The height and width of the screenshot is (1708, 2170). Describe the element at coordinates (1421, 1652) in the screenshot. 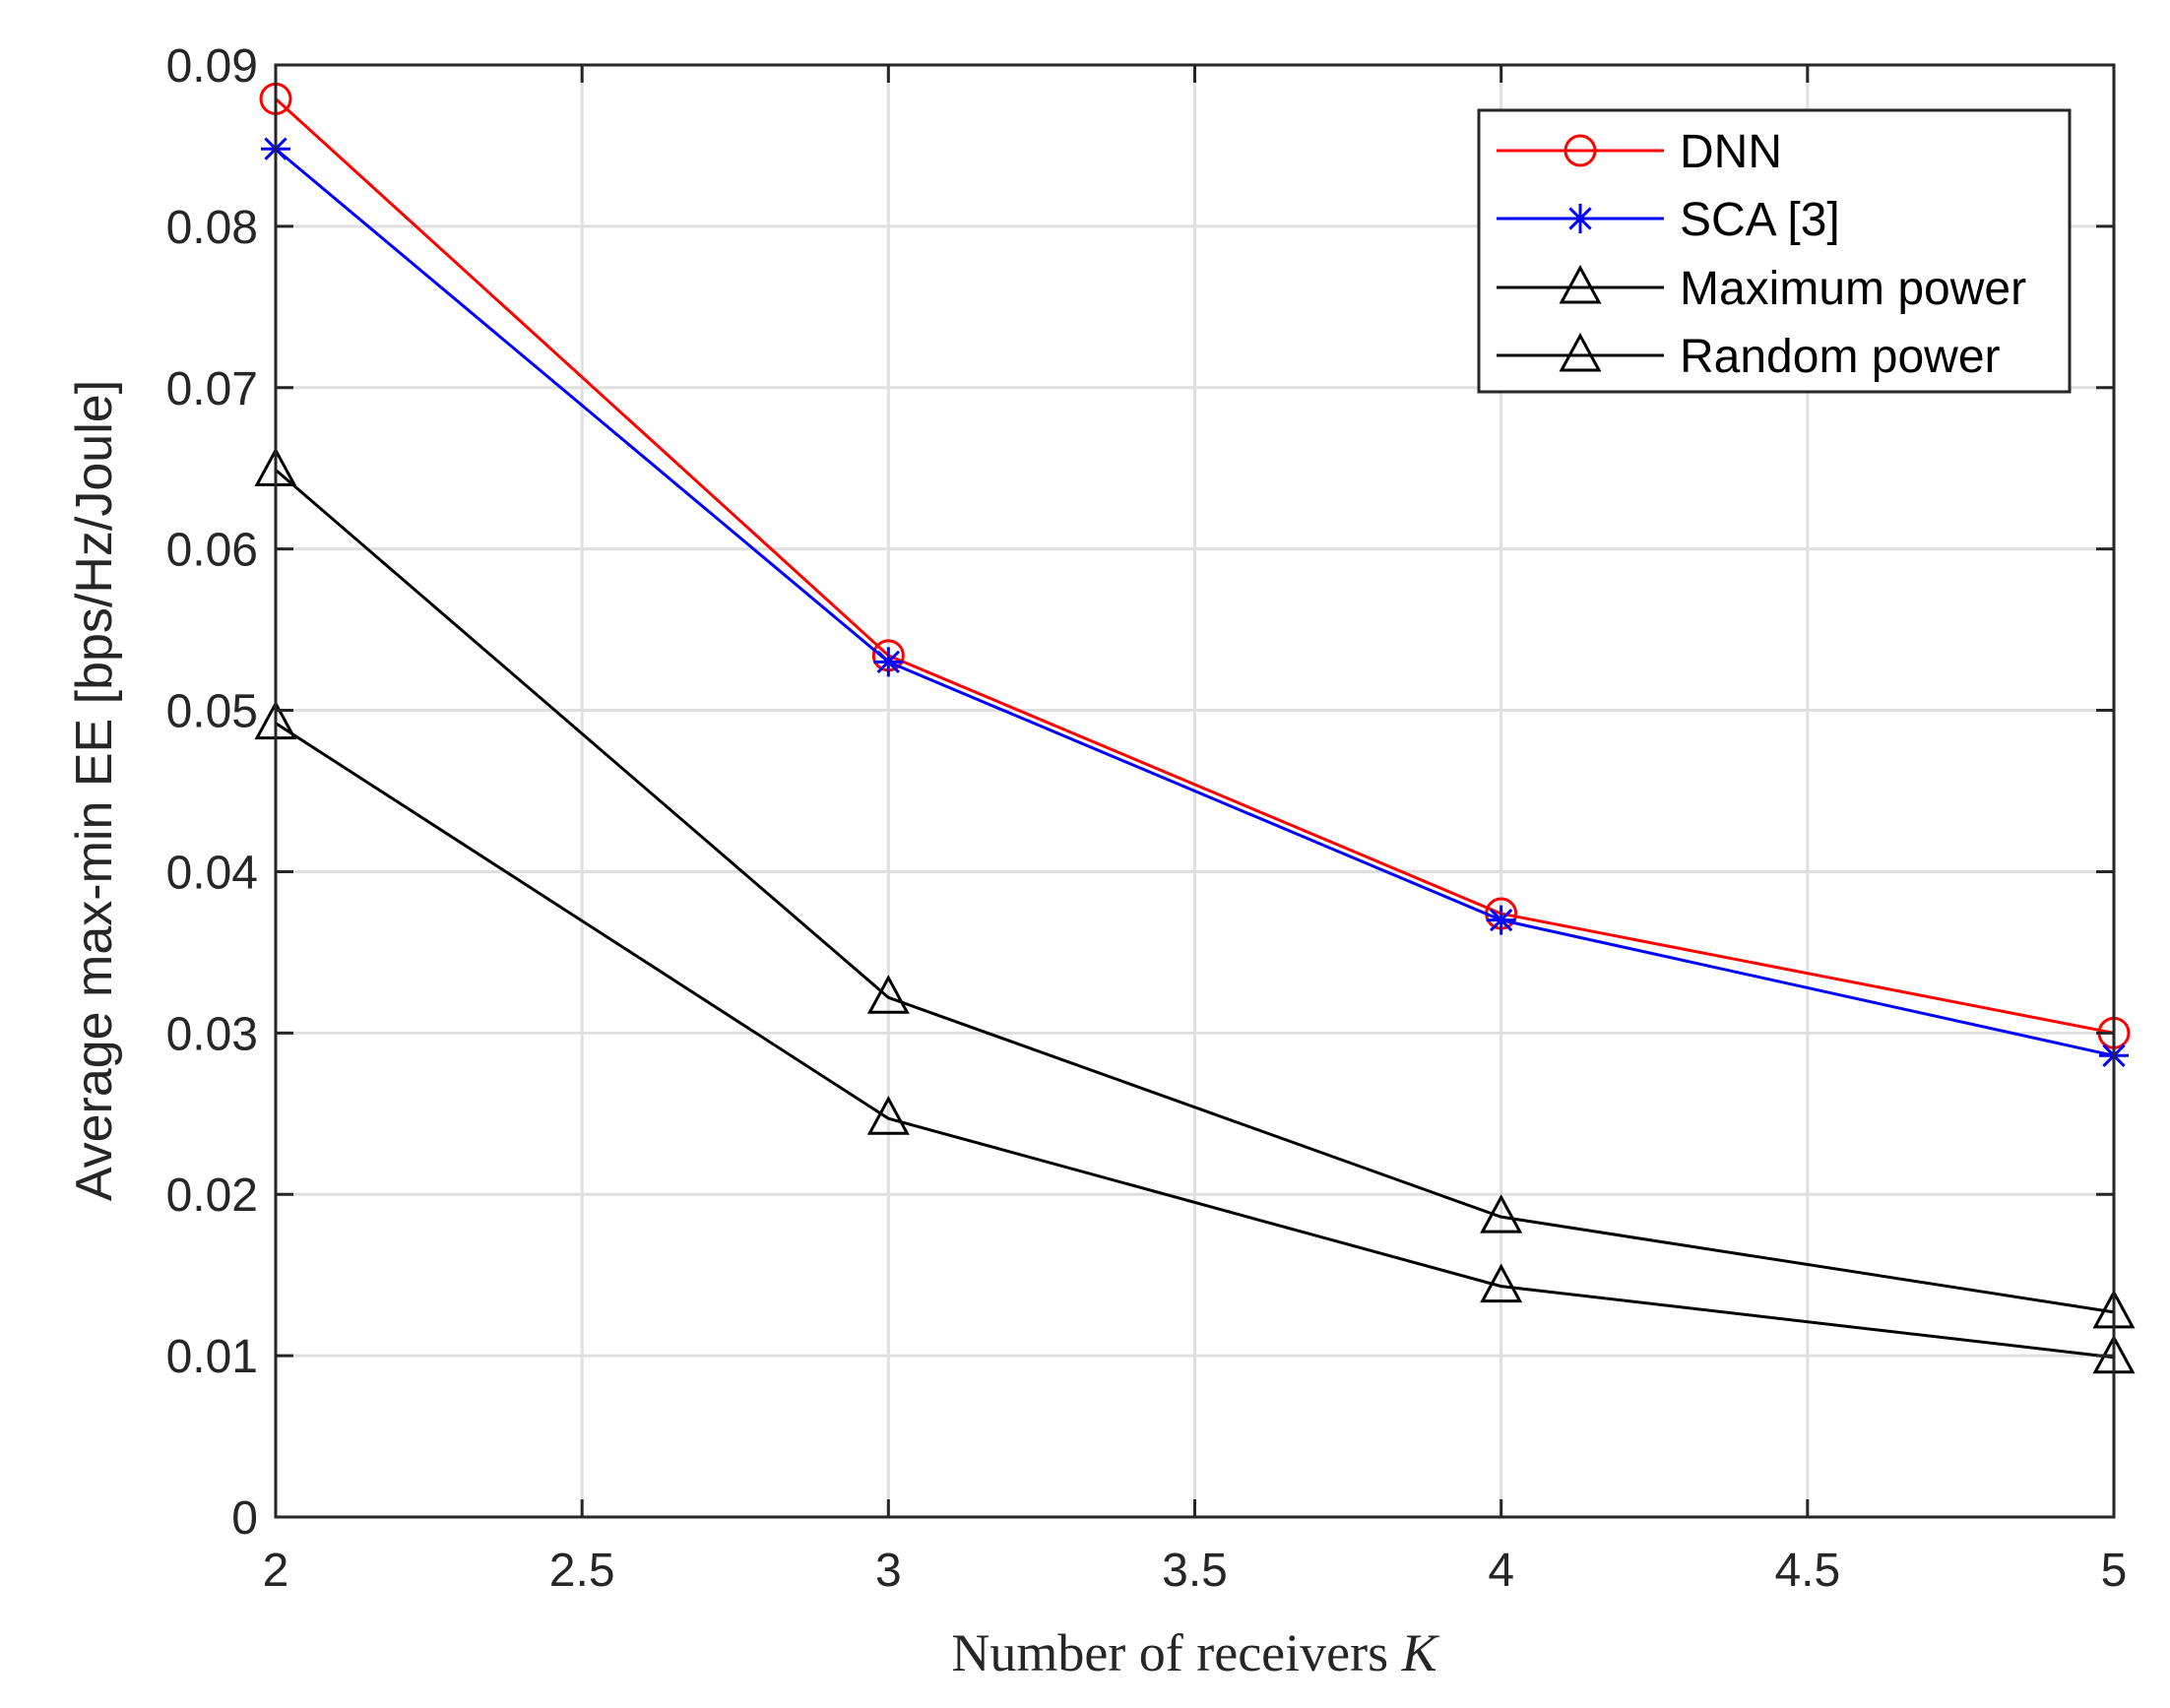

I see `x-axis-label-variable: K` at that location.